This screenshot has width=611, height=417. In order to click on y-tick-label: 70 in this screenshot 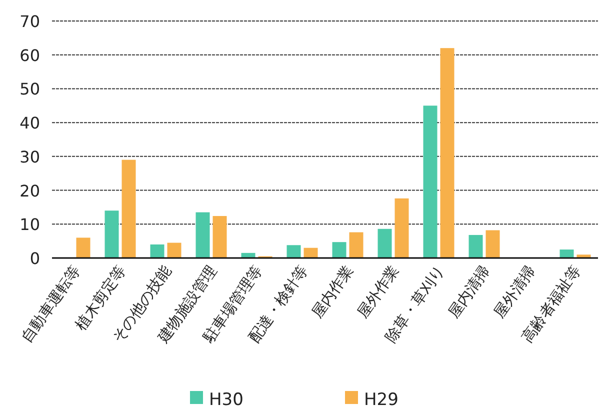, I will do `click(30, 21)`.